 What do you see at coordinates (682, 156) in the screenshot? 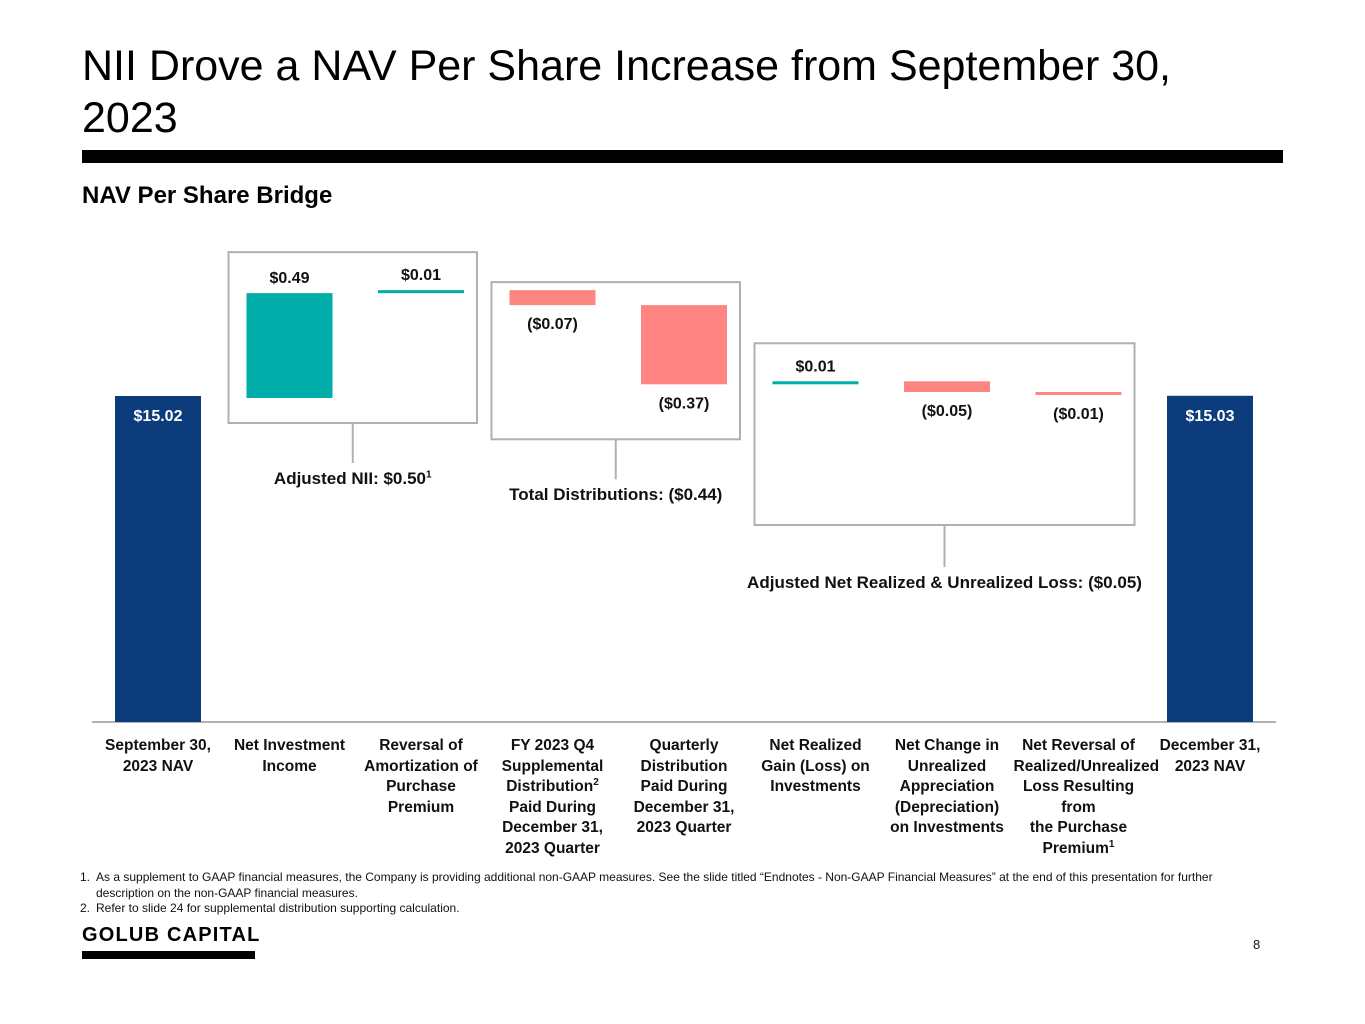
I see `title-divider` at bounding box center [682, 156].